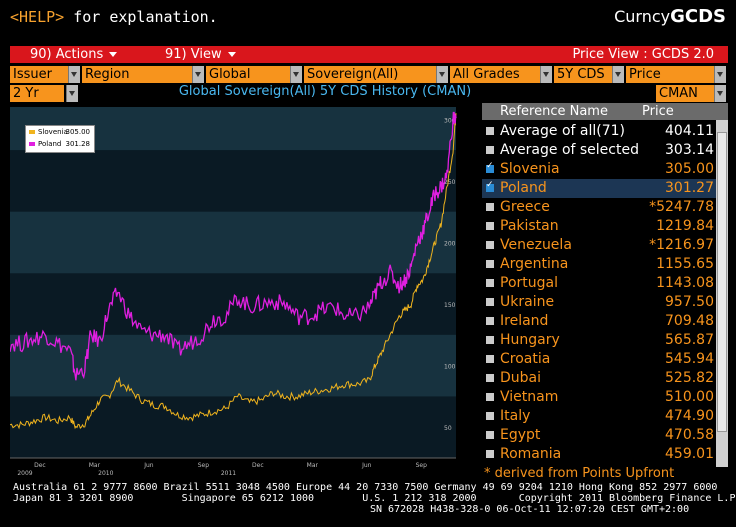 This screenshot has width=736, height=527. I want to click on period-field: 2 Yr, so click(37, 93).